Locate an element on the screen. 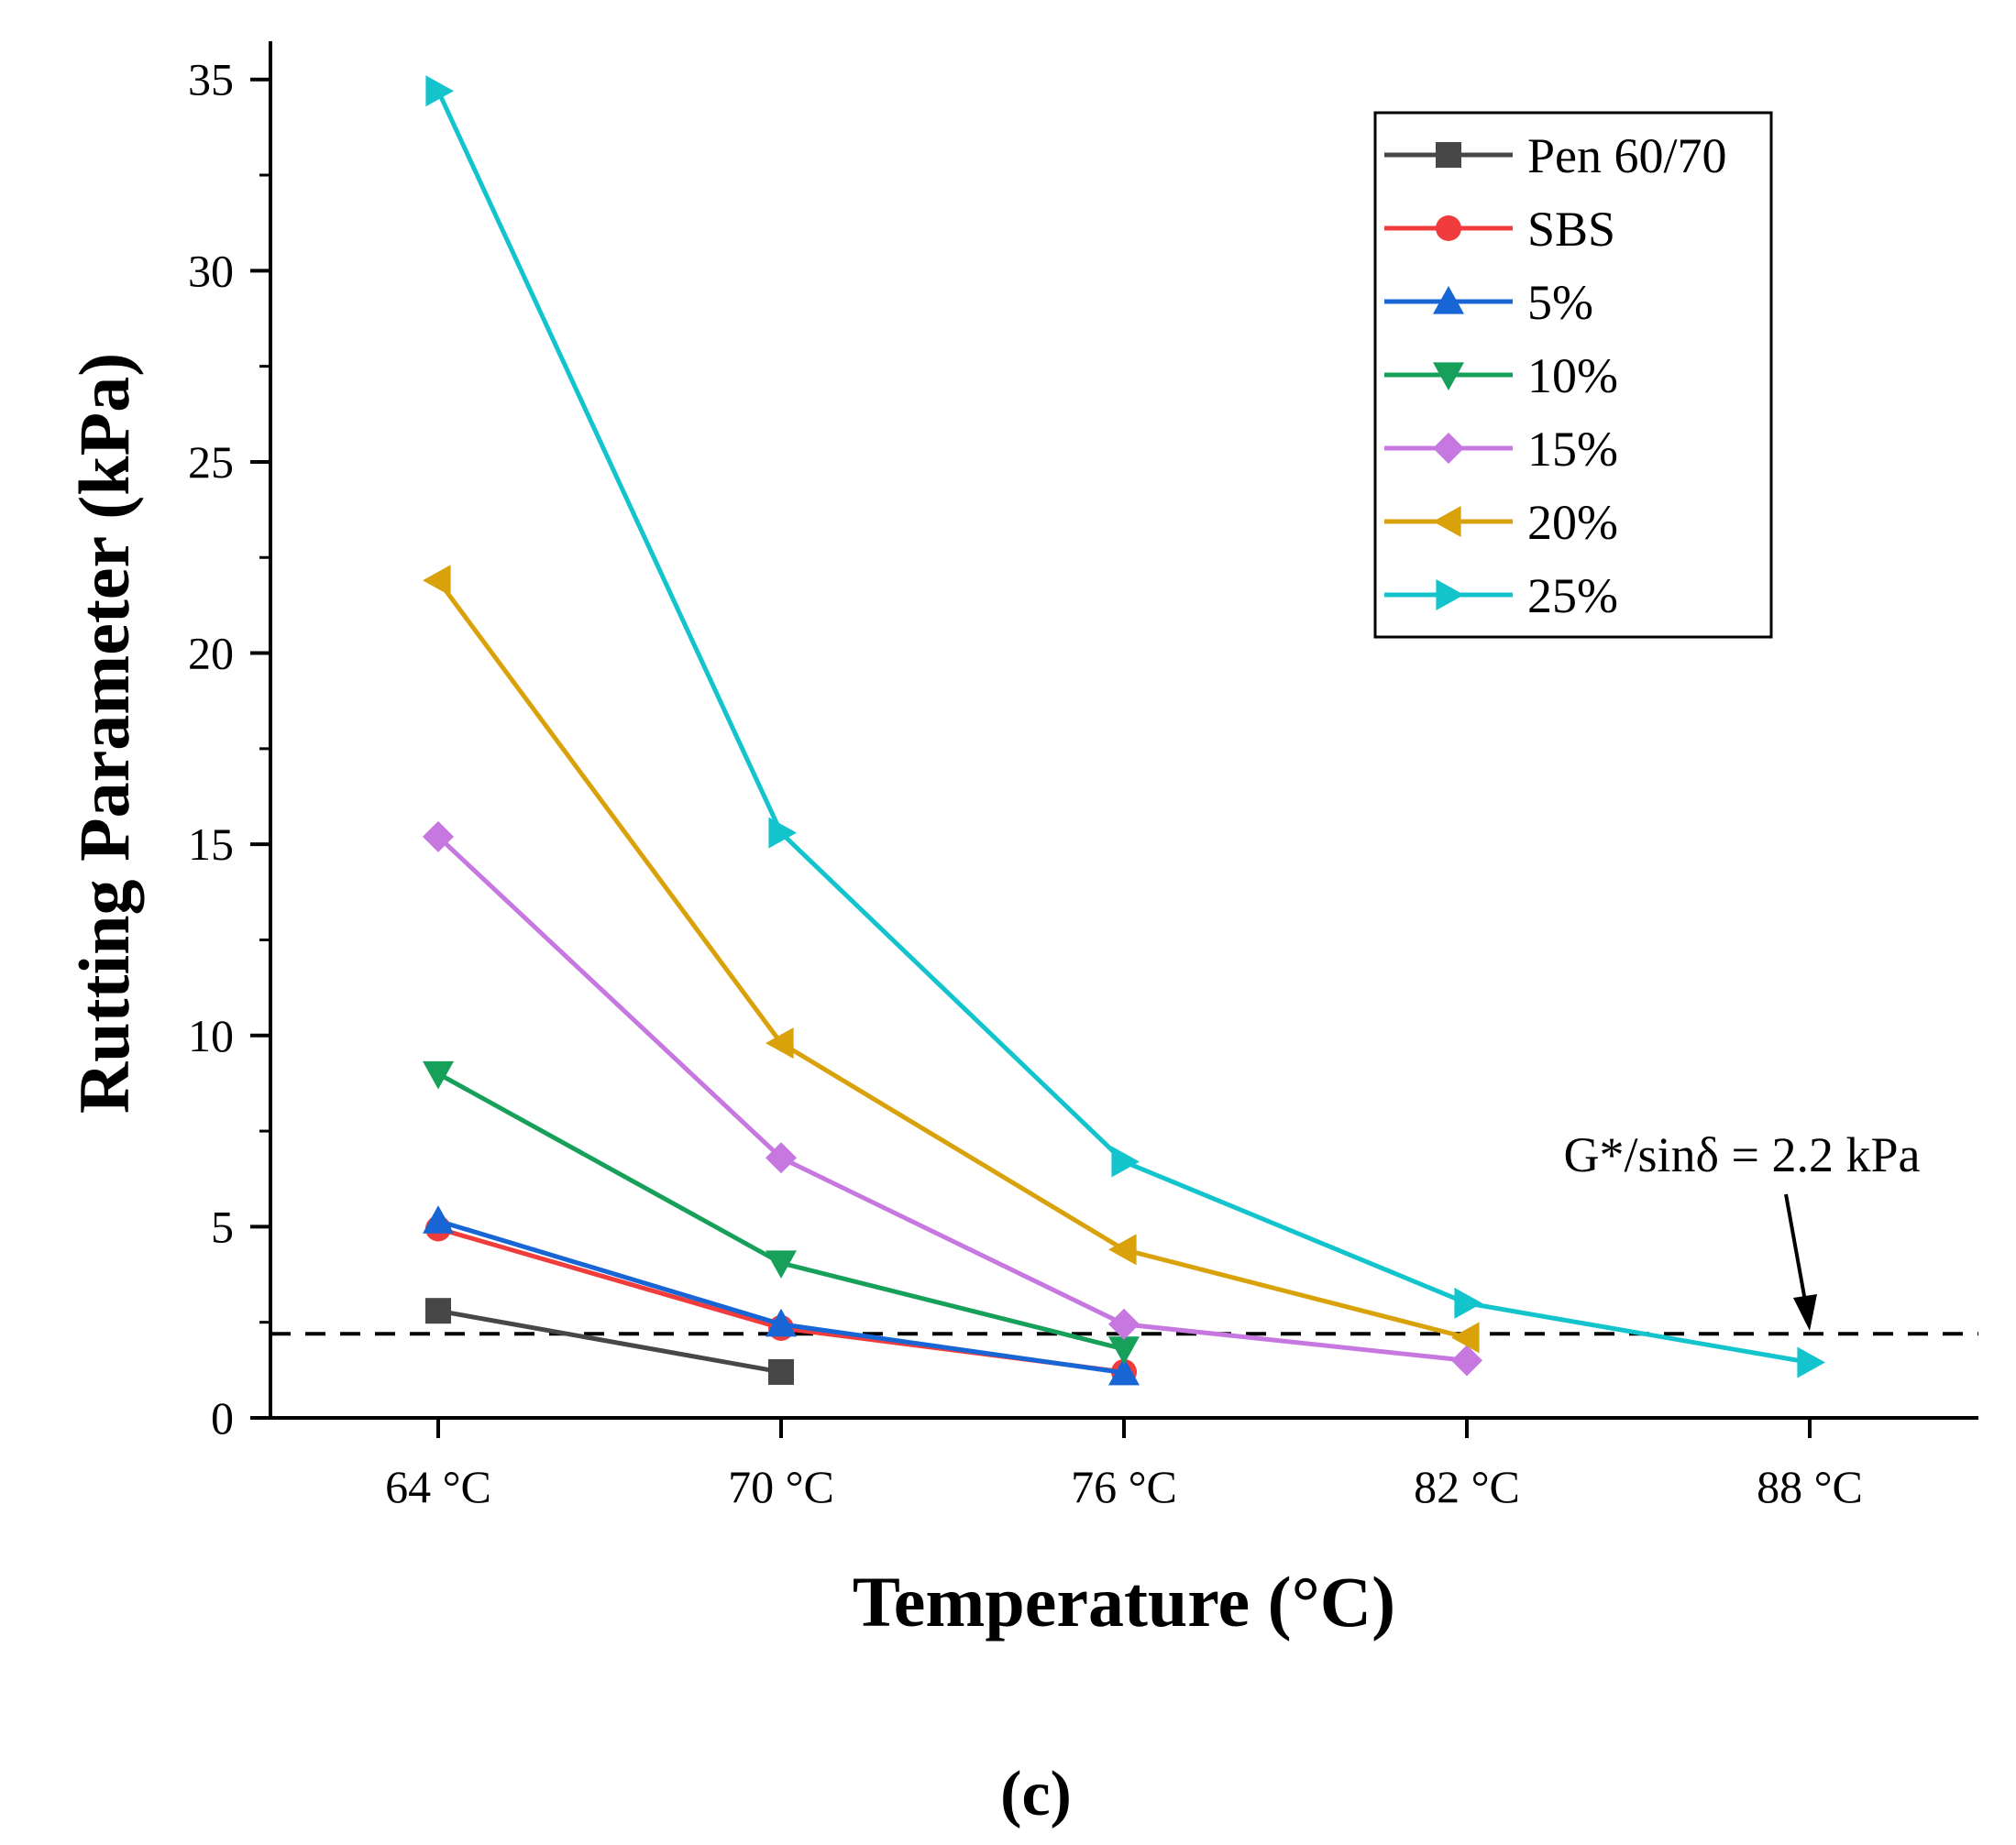 The height and width of the screenshot is (1845, 2016). legend: Pen 60/70 SBS 5% 10% 15% 20% 25% is located at coordinates (1573, 375).